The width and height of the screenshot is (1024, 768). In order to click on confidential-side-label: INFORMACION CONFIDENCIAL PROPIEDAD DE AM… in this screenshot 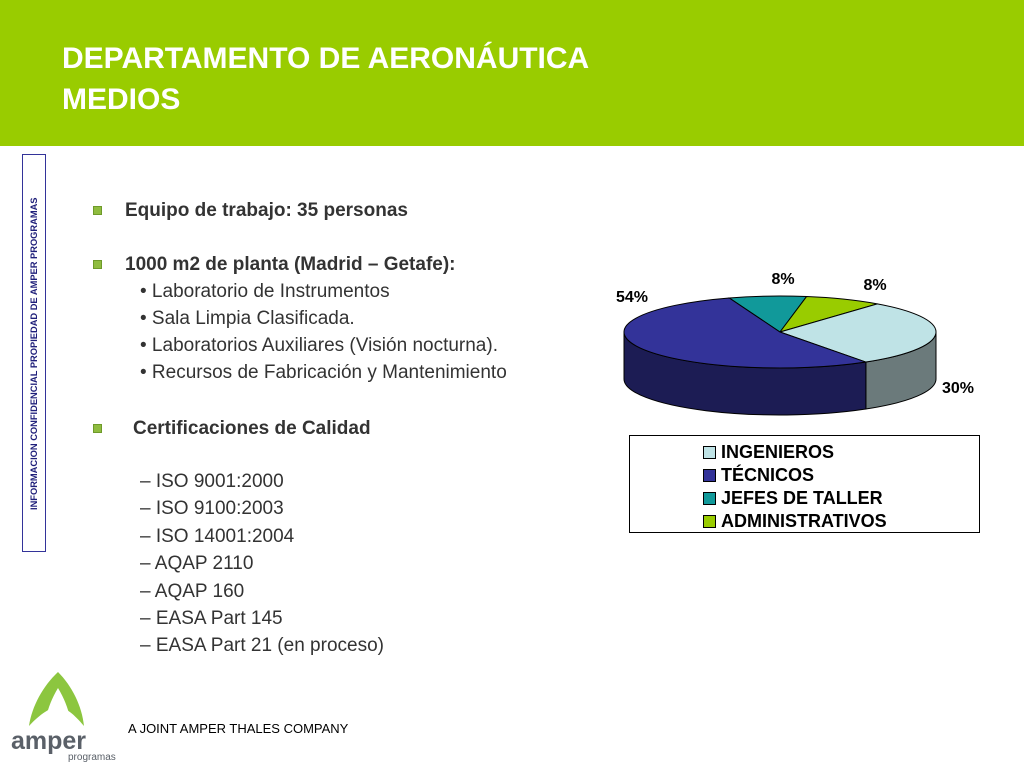, I will do `click(34, 353)`.